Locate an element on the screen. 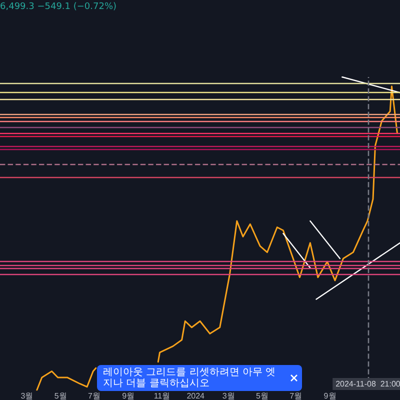  text: 6,499.3 −549.1 (−0.72%) is located at coordinates (58, 7).